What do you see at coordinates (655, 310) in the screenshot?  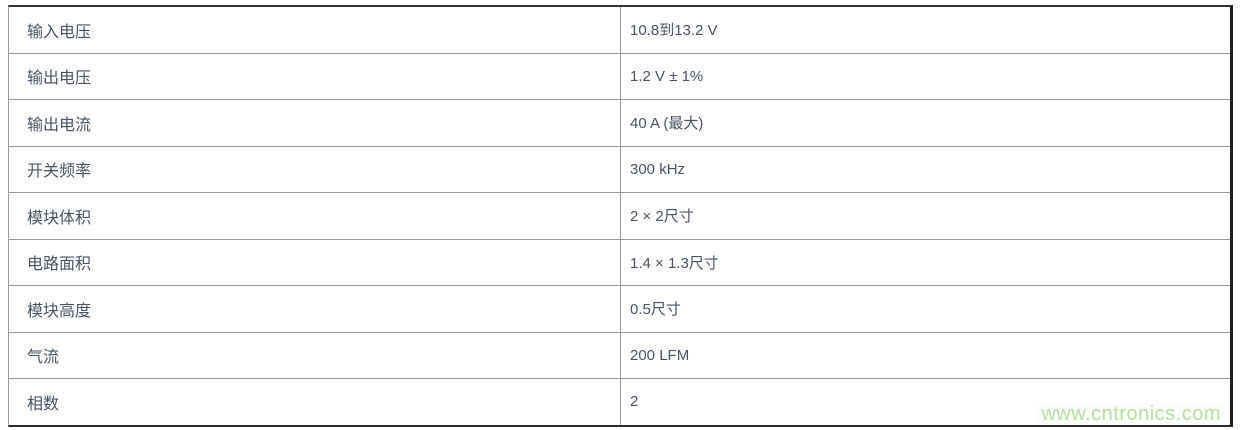 I see `spec-value: 0.5尺寸` at bounding box center [655, 310].